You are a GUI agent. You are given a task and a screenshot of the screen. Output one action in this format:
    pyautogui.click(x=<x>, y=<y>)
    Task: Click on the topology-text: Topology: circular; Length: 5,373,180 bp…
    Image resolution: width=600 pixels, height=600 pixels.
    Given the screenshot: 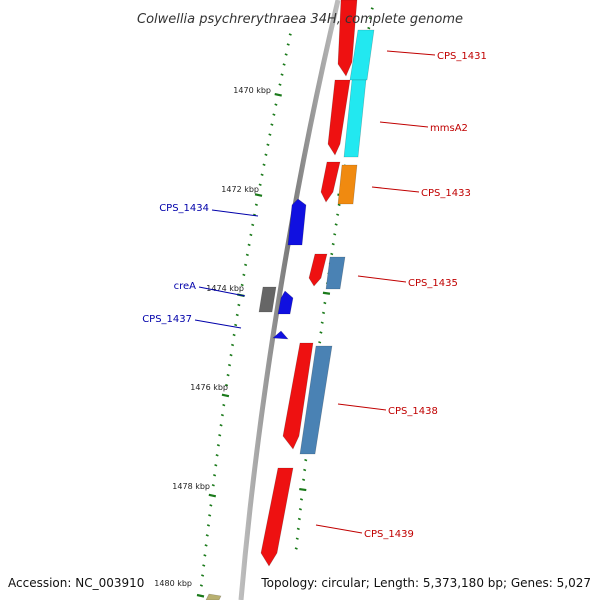 What is the action you would take?
    pyautogui.click(x=425, y=583)
    